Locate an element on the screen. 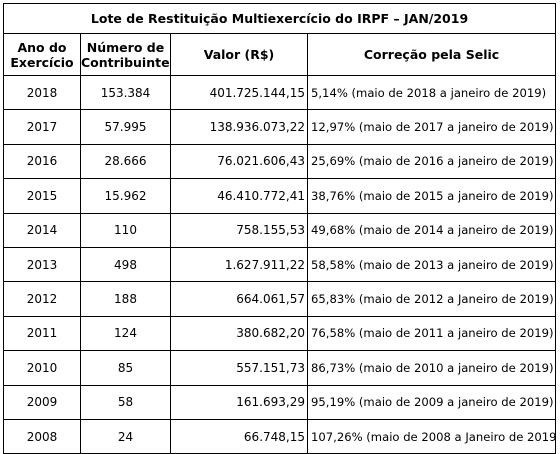  header-year: Ano do Exercício is located at coordinates (42, 54).